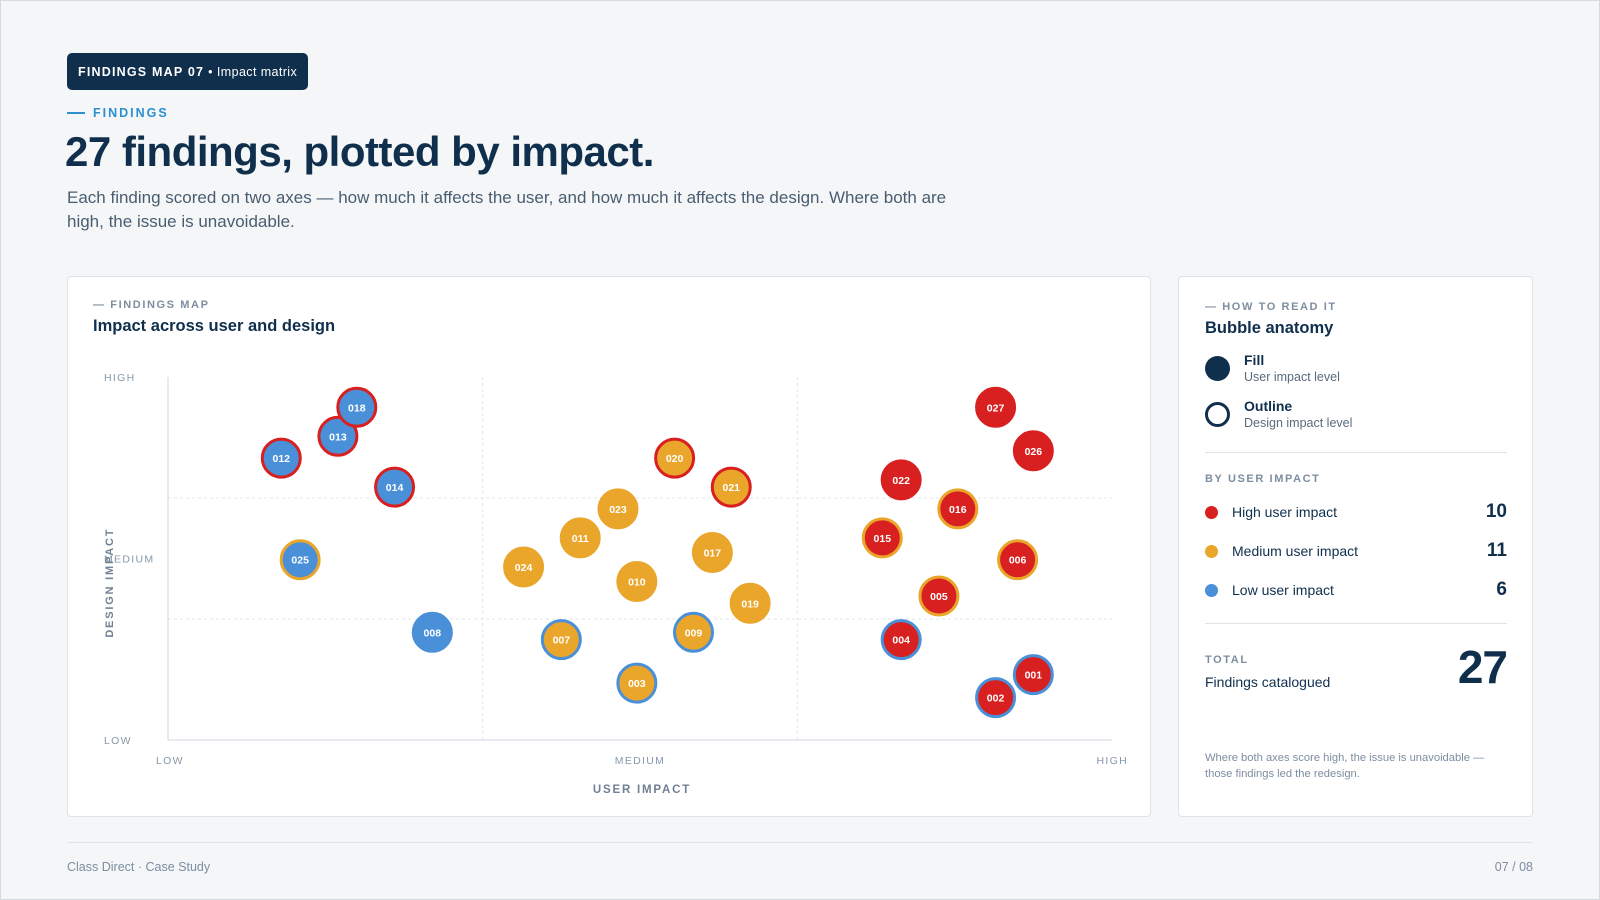 Image resolution: width=1600 pixels, height=900 pixels. Describe the element at coordinates (1356, 368) in the screenshot. I see `anatomy-fill: Fill User impact level` at that location.